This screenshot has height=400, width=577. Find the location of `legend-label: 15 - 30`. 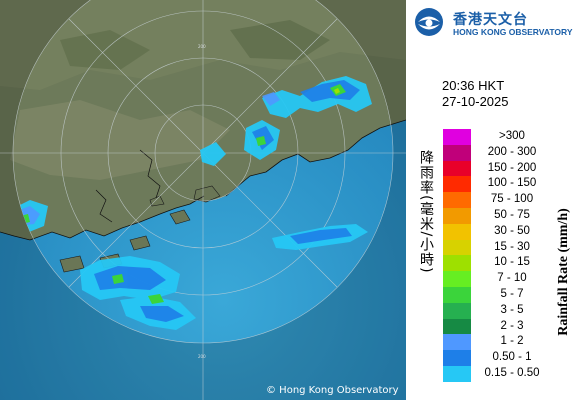

legend-label: 15 - 30 is located at coordinates (512, 246).